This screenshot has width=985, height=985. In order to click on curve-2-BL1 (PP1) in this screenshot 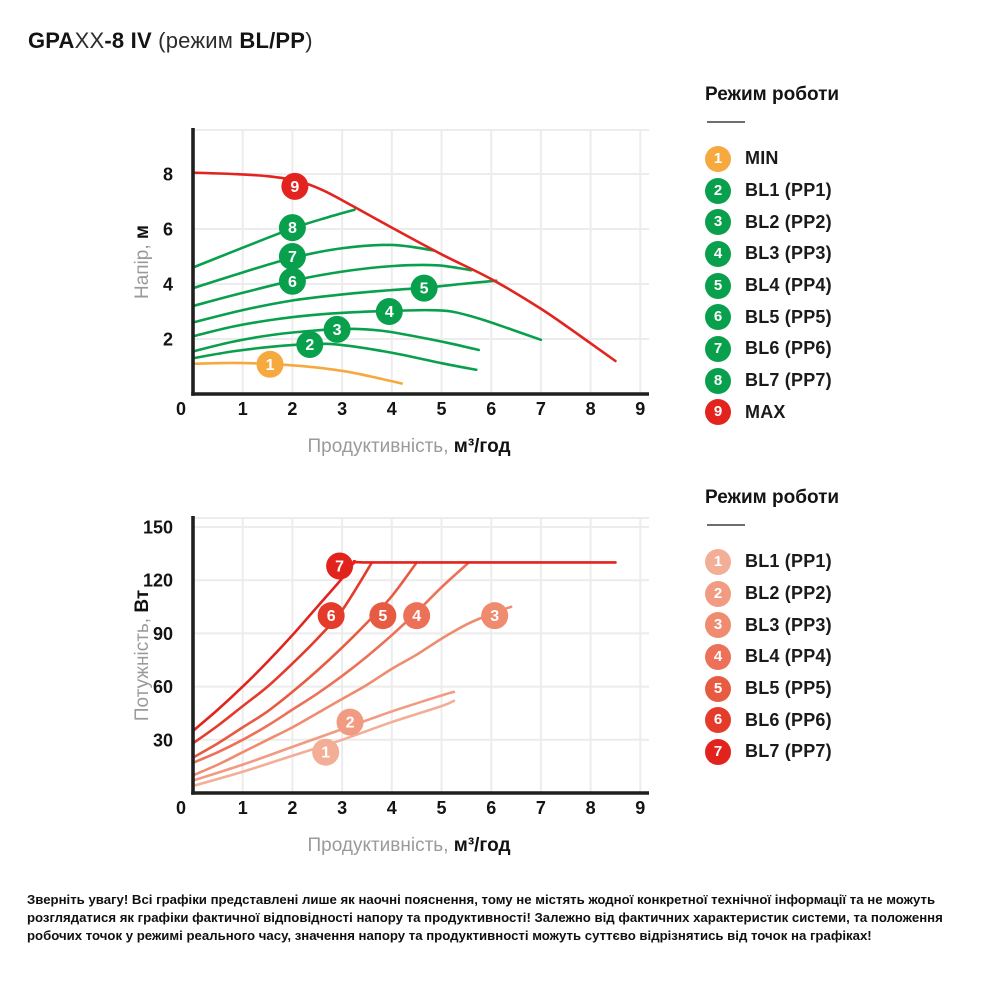, I will do `click(334, 357)`.